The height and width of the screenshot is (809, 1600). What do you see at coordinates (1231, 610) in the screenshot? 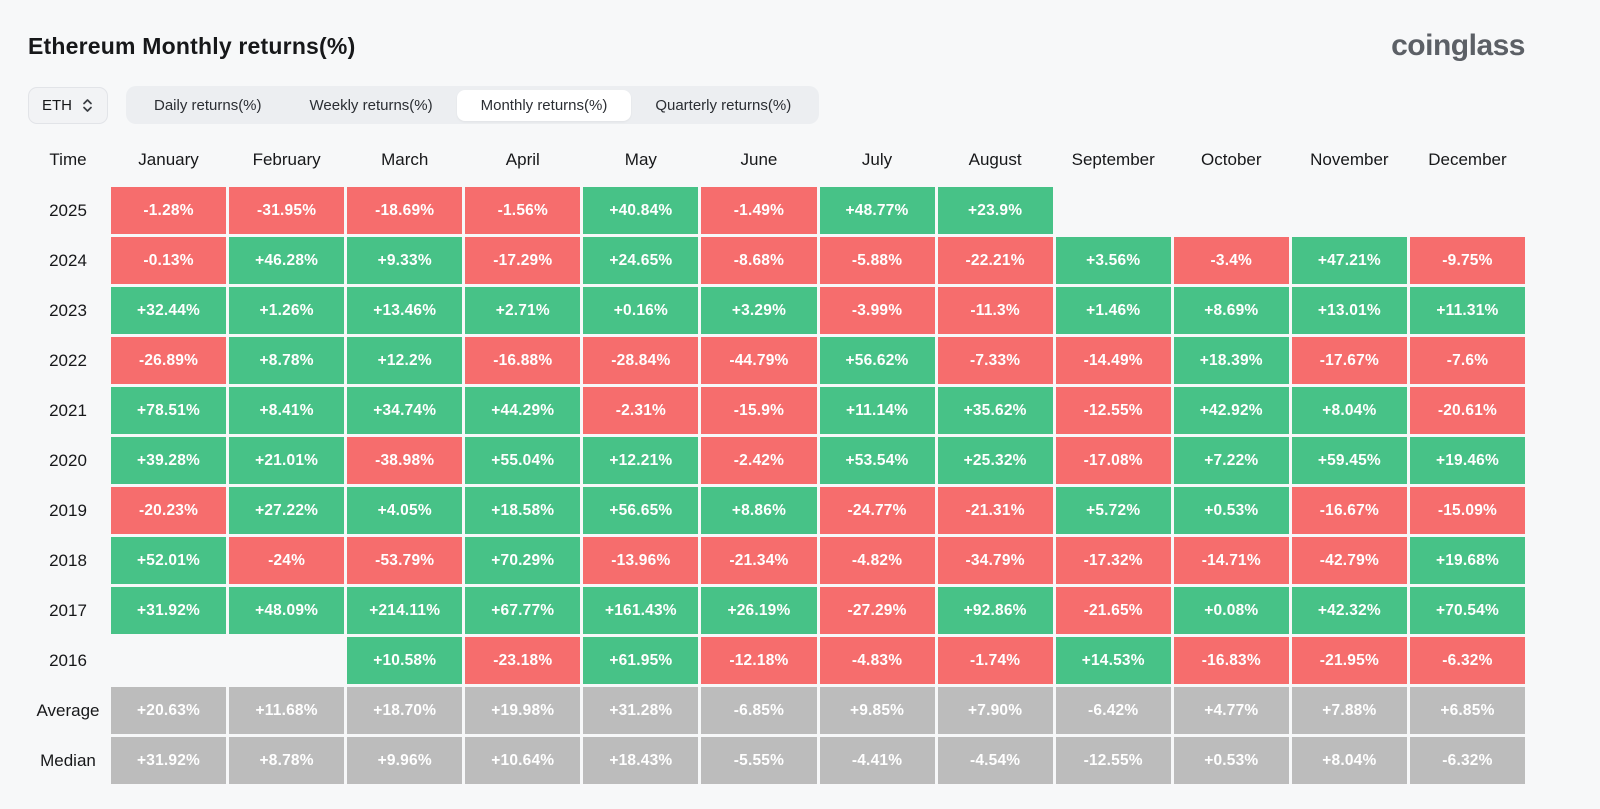
I see `return-cell: +0.08%` at bounding box center [1231, 610].